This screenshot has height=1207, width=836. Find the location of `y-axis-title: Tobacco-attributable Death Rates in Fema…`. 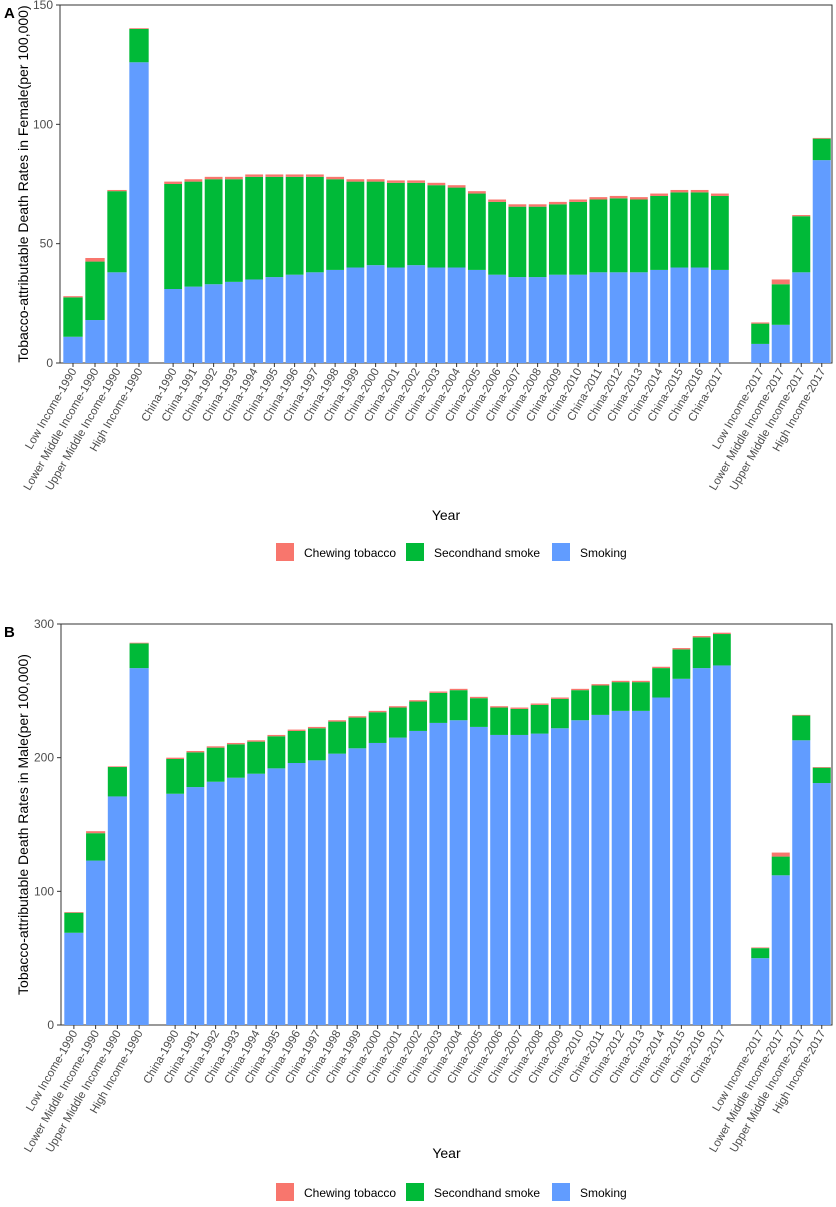

y-axis-title: Tobacco-attributable Death Rates in Fema… is located at coordinates (23, 183).